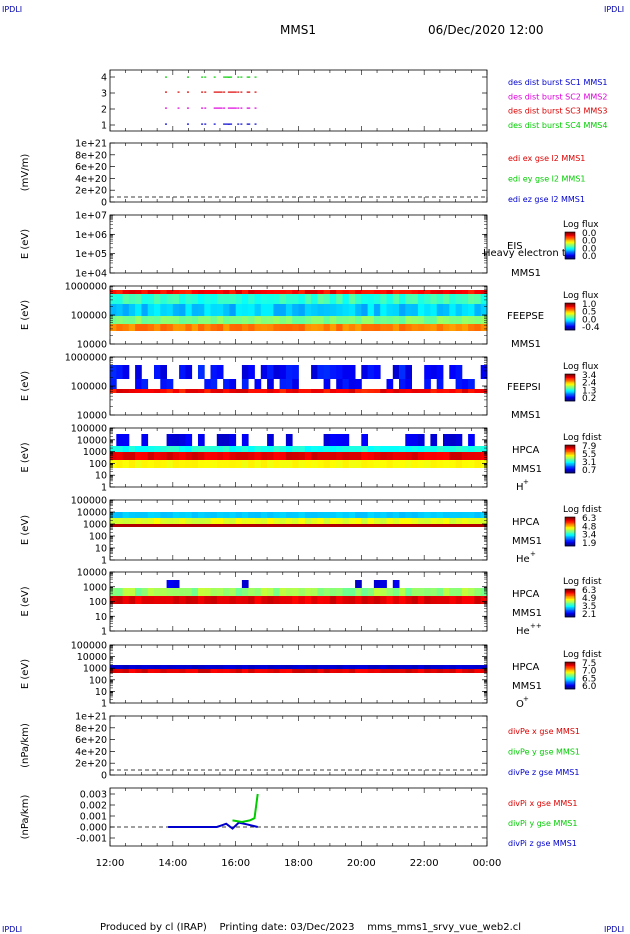 The width and height of the screenshot is (630, 934). What do you see at coordinates (25, 457) in the screenshot?
I see `hpca-h-spectrogram-y-axis-label: E (eV)` at bounding box center [25, 457].